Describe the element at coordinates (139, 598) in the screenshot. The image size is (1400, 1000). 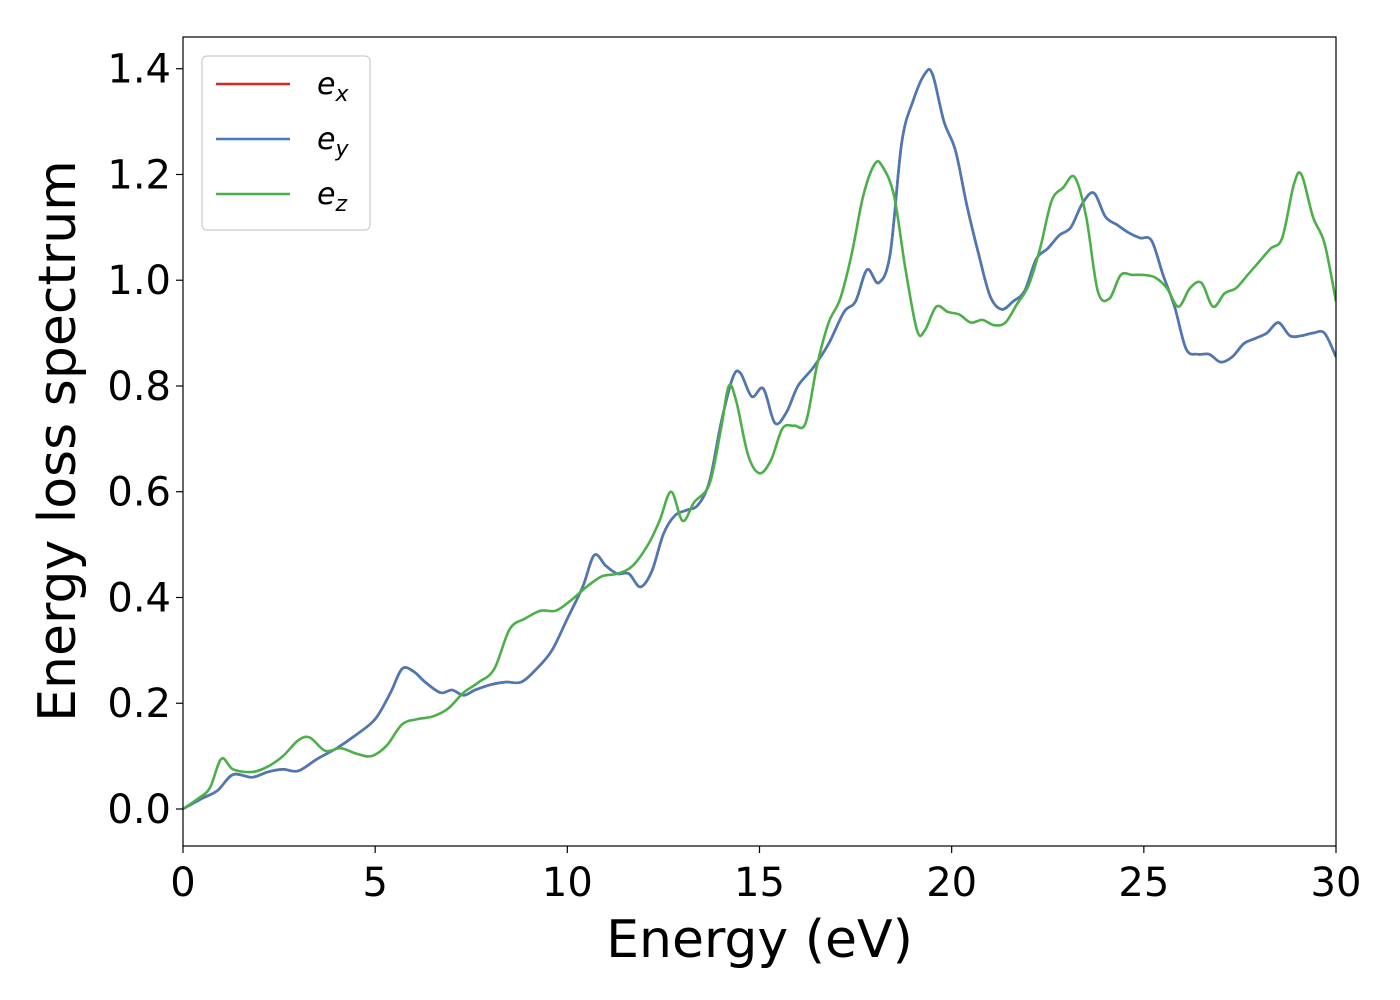
I see `y-tick-label: 0.4` at that location.